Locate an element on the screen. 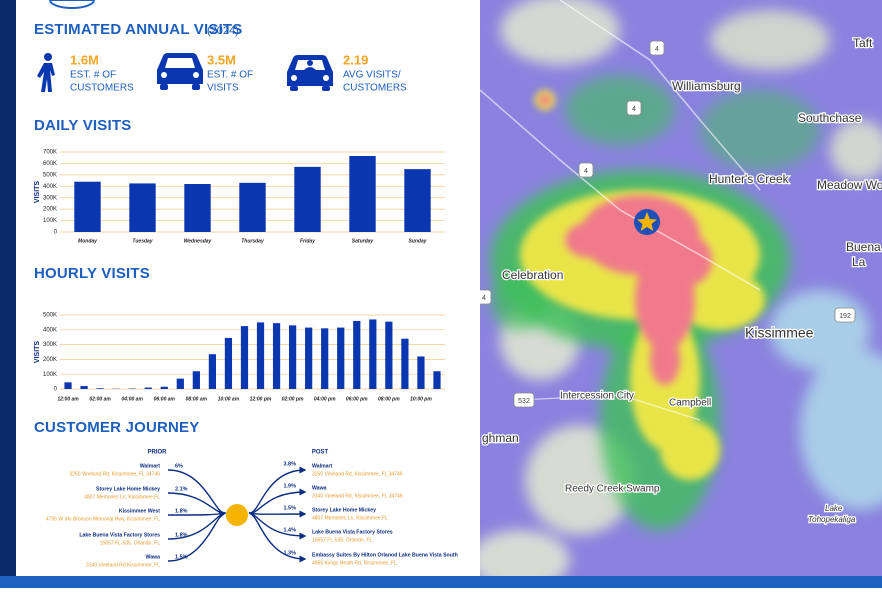 This screenshot has height=593, width=882. chart-title: HOURLY VISITS is located at coordinates (92, 273).